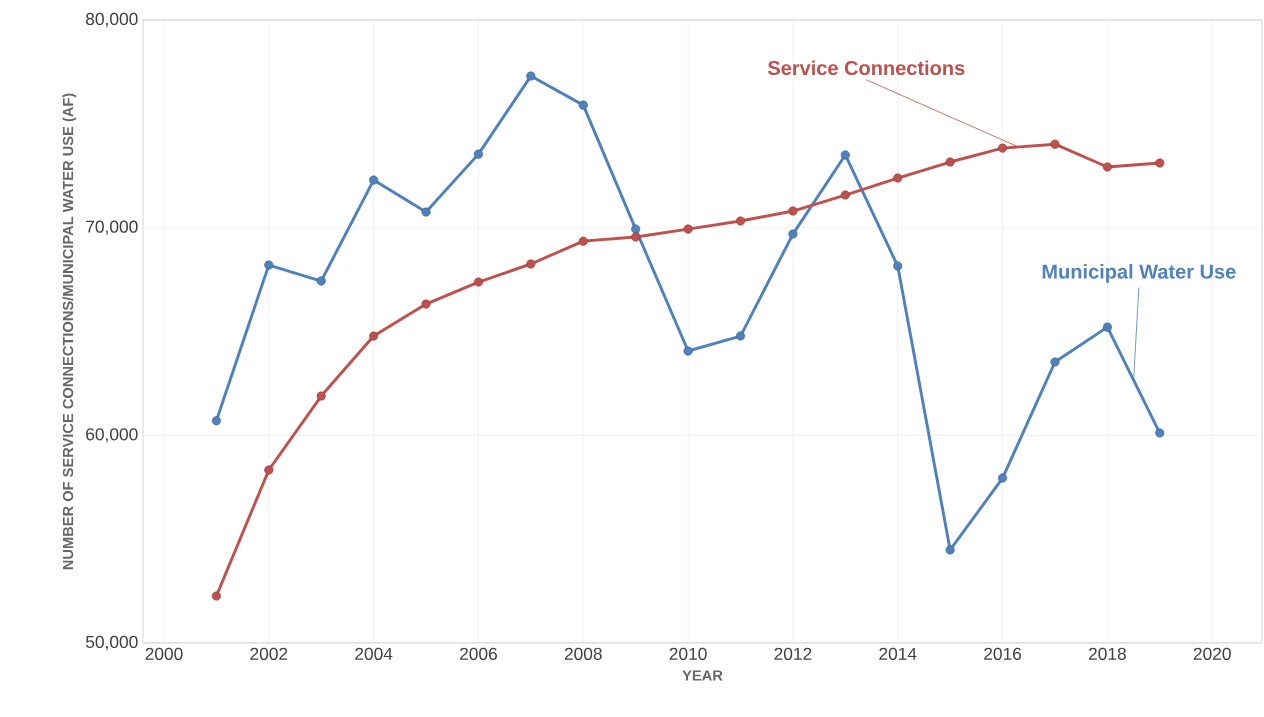 The width and height of the screenshot is (1264, 717). What do you see at coordinates (112, 227) in the screenshot?
I see `y-tick-label: 70,000` at bounding box center [112, 227].